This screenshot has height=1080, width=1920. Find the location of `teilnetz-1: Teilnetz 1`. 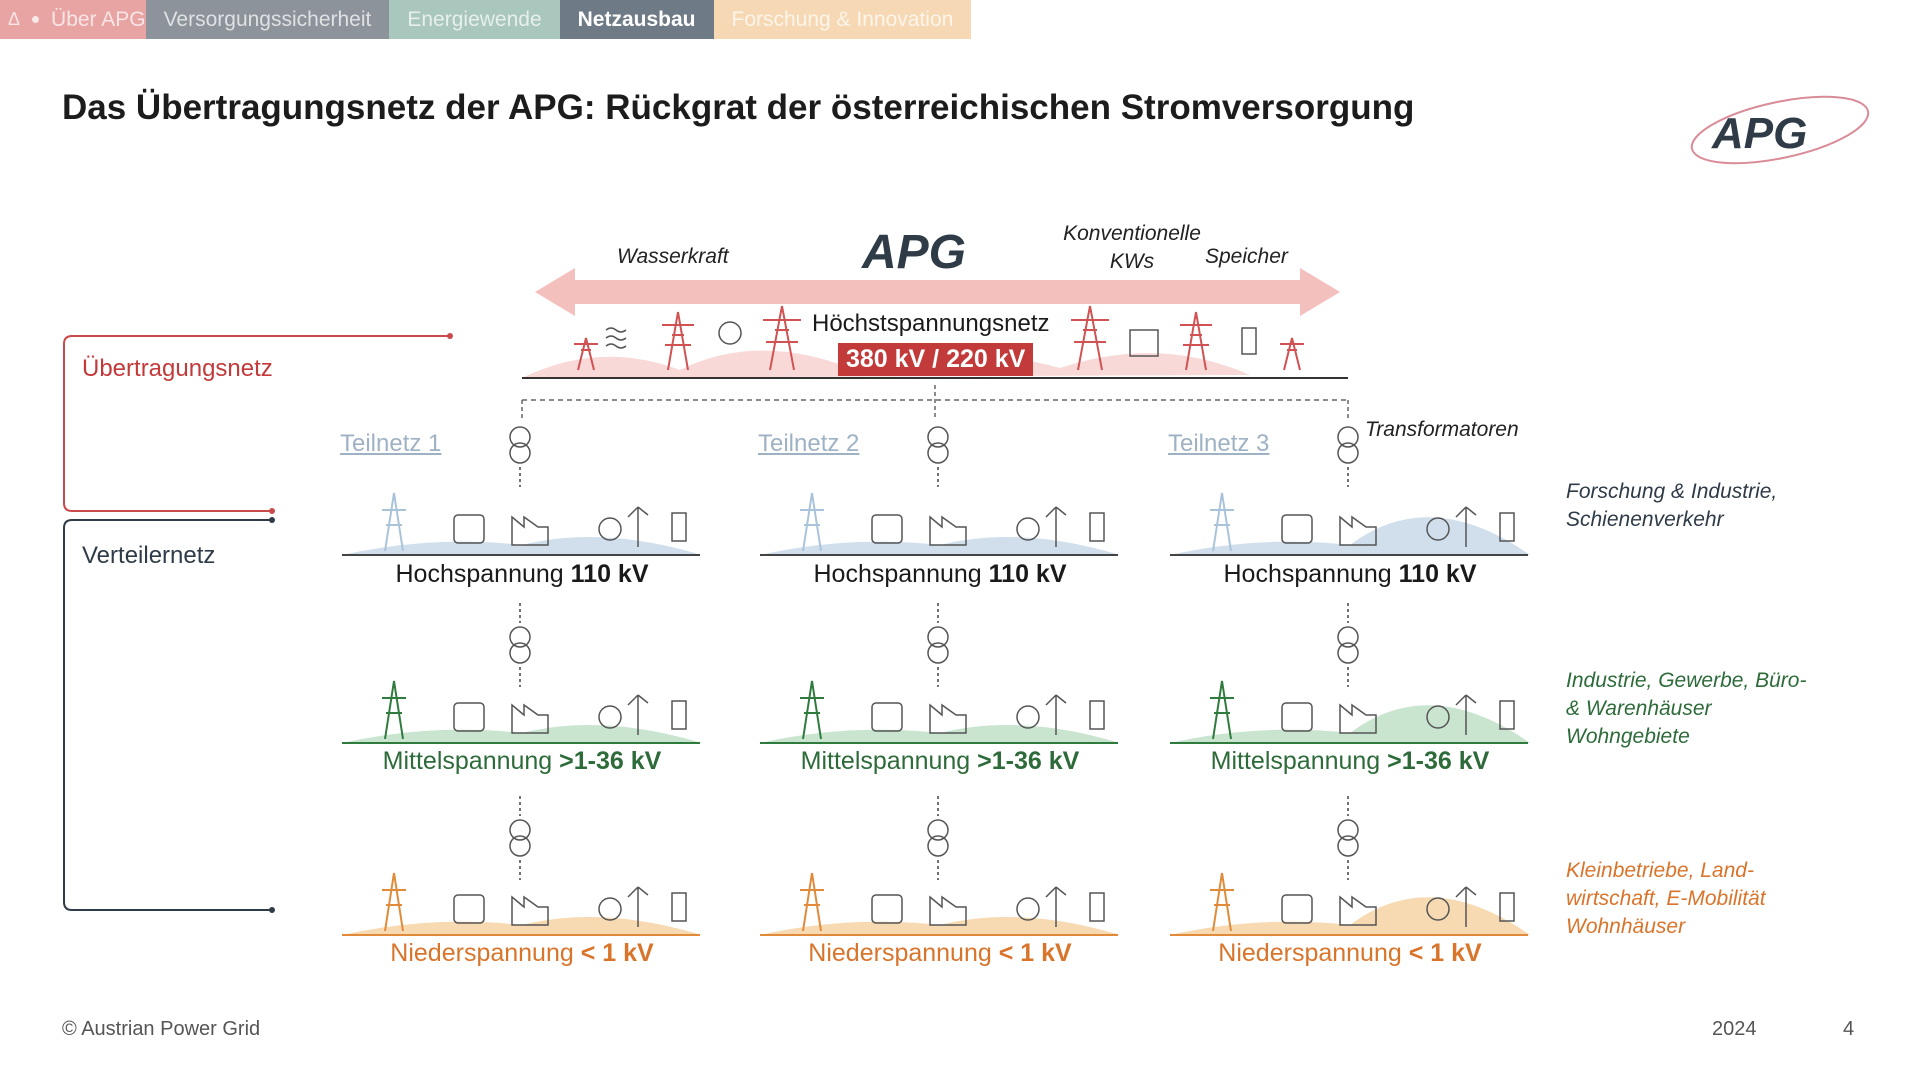

teilnetz-1: Teilnetz 1 is located at coordinates (391, 443).